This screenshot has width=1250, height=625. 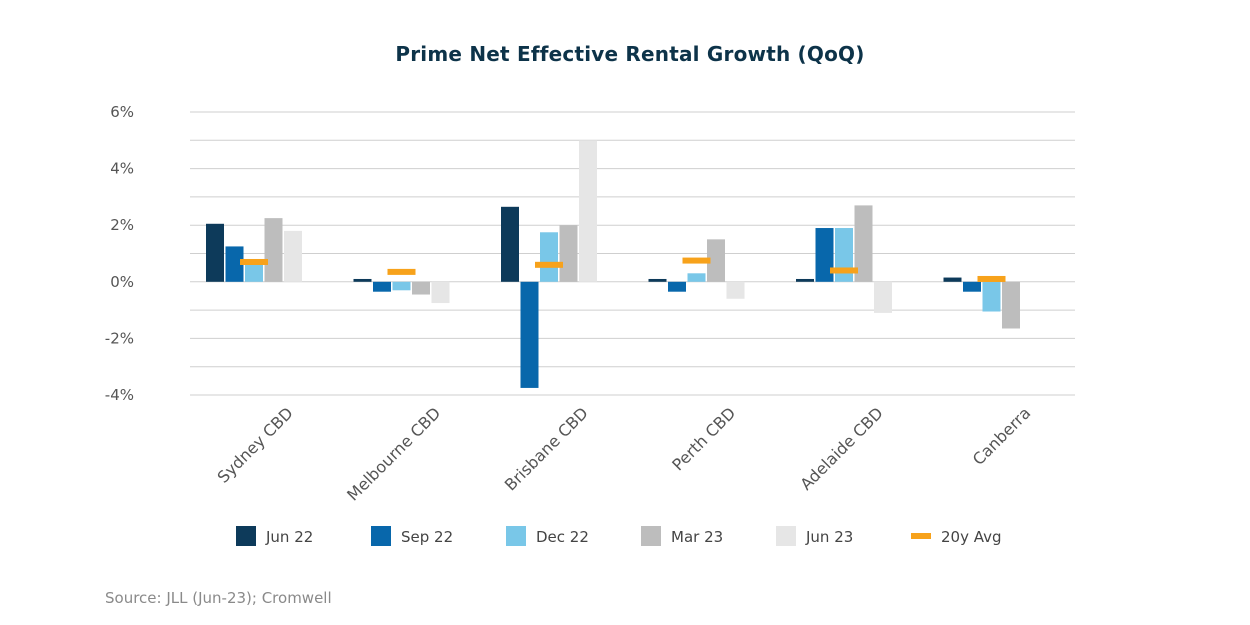 What do you see at coordinates (401, 271) in the screenshot?
I see `avg-marker-melbourne-cbd` at bounding box center [401, 271].